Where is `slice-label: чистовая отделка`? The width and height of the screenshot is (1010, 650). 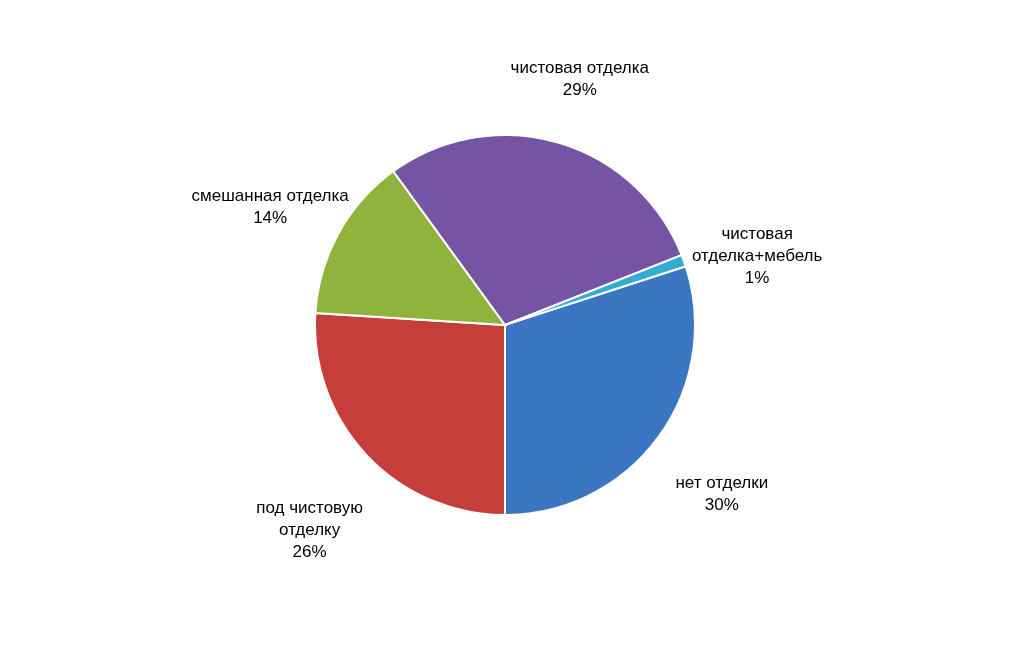
slice-label: чистовая отделка is located at coordinates (580, 67).